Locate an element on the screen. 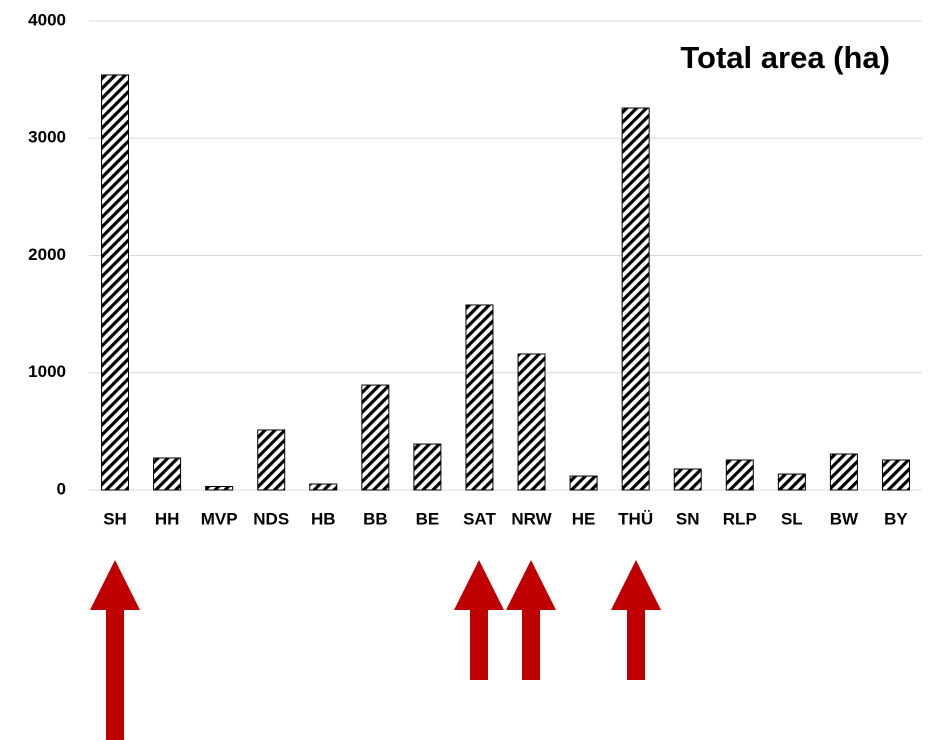 The width and height of the screenshot is (928, 740). x-tick-label: HH is located at coordinates (167, 518).